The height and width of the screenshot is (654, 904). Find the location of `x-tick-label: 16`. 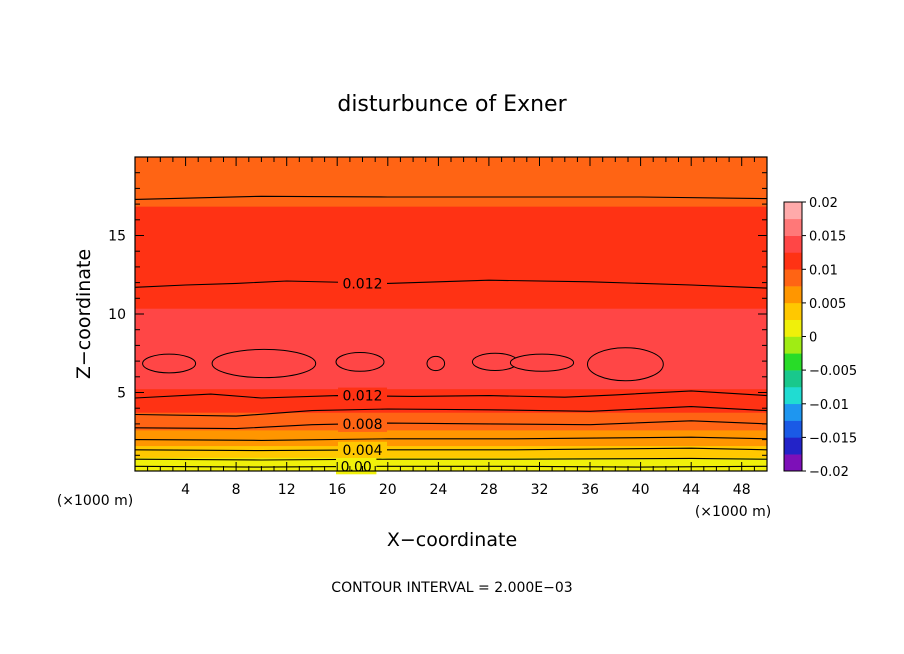

x-tick-label: 16 is located at coordinates (337, 490).